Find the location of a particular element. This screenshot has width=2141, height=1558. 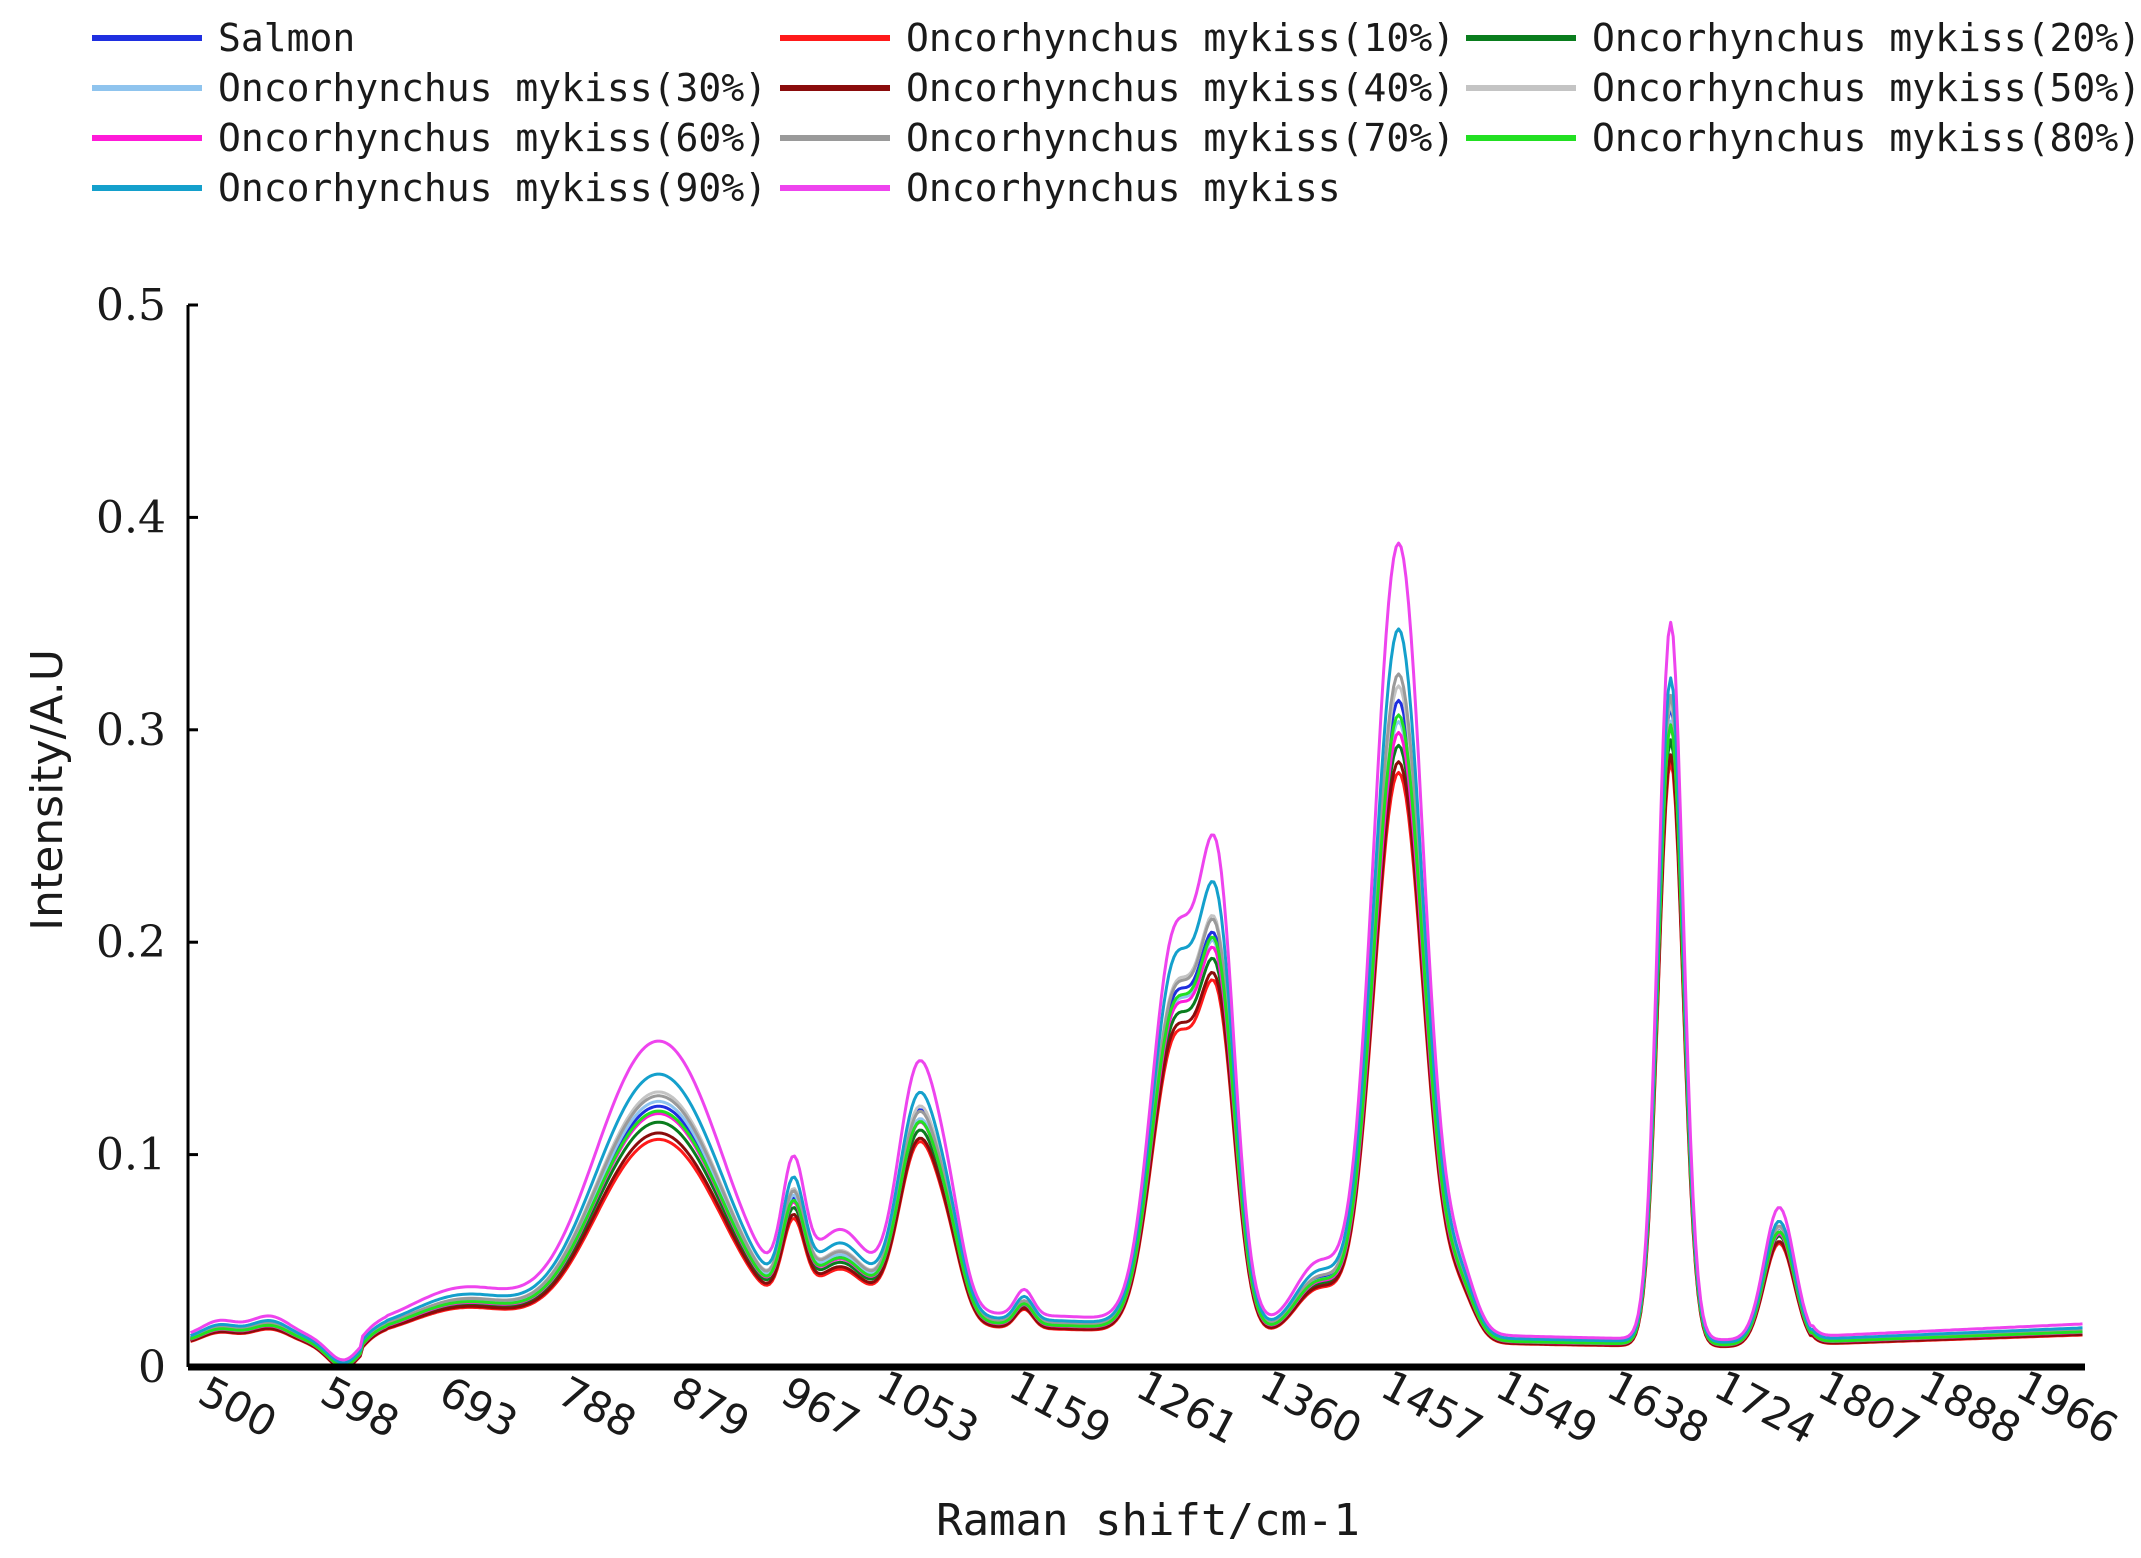

legend-item: Oncorhynchus mykiss(30%) is located at coordinates (429, 88).